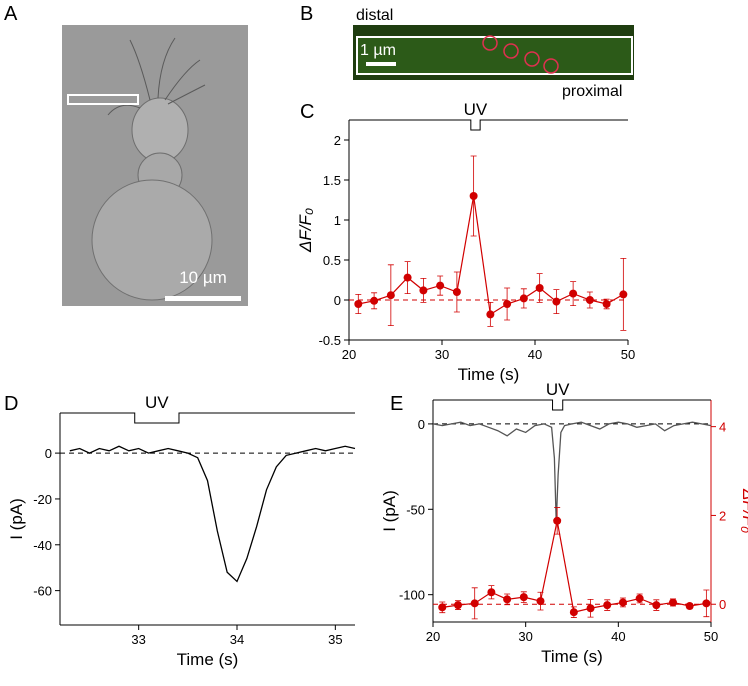  What do you see at coordinates (743, 510) in the screenshot?
I see `y2-axis-label: ΔF/F₀` at bounding box center [743, 510].